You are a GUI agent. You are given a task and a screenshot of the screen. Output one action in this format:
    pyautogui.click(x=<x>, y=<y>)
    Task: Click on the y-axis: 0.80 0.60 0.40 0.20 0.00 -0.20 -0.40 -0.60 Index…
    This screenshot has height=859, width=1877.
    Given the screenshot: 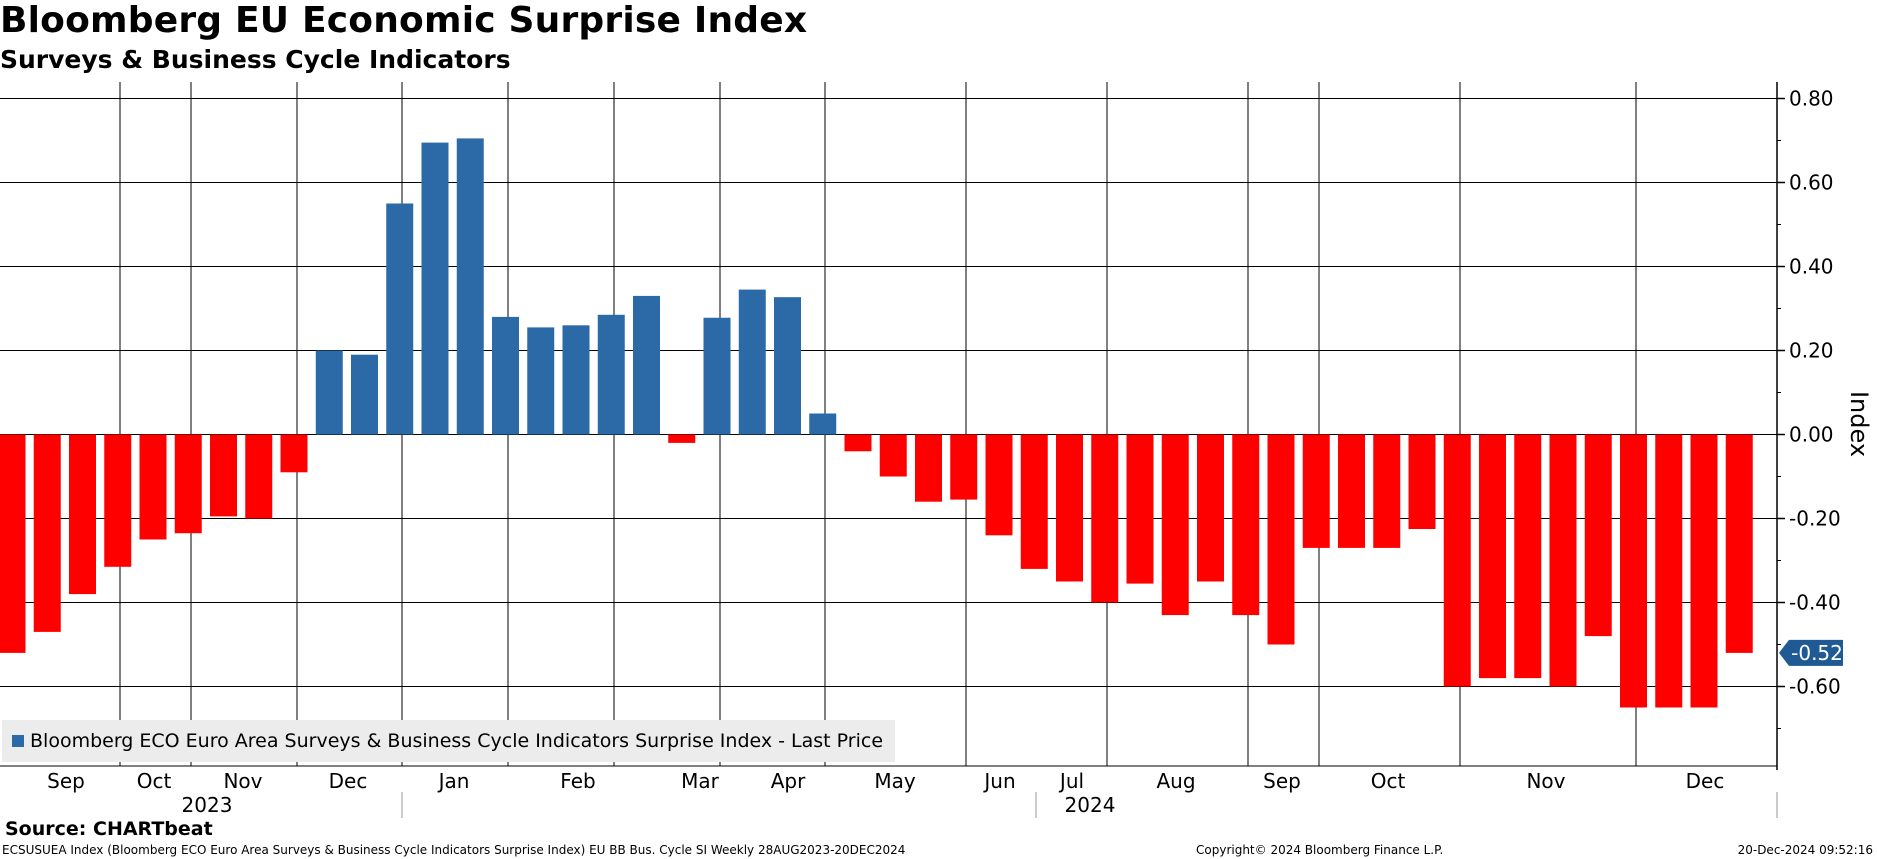 What is the action you would take?
    pyautogui.click(x=1824, y=426)
    